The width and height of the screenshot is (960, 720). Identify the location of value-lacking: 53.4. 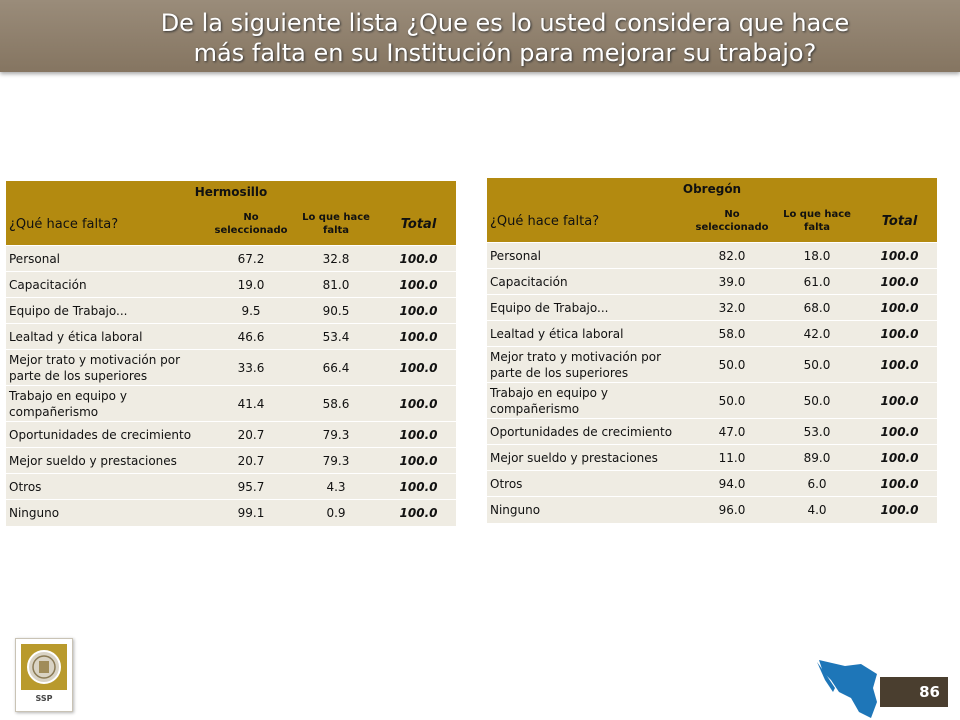
(336, 336).